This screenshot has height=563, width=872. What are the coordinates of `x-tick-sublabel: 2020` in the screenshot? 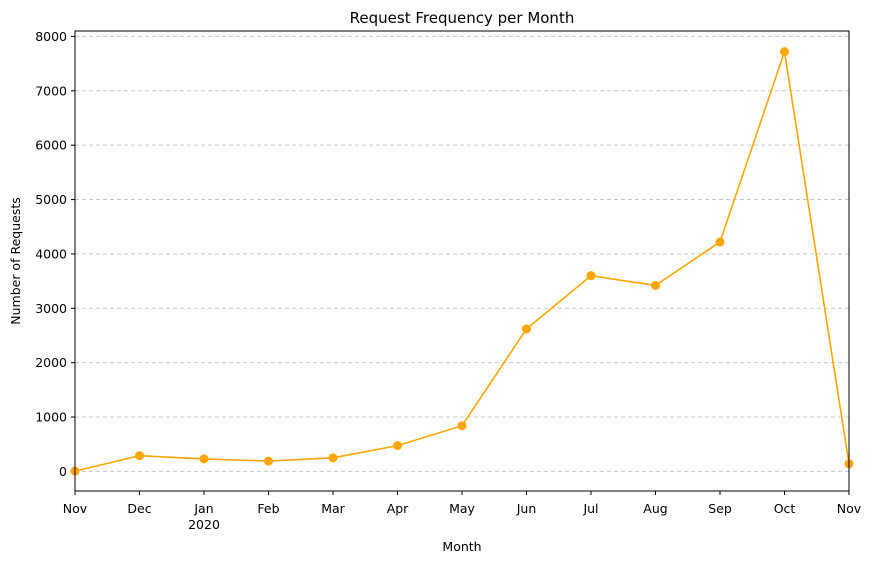 It's located at (204, 524).